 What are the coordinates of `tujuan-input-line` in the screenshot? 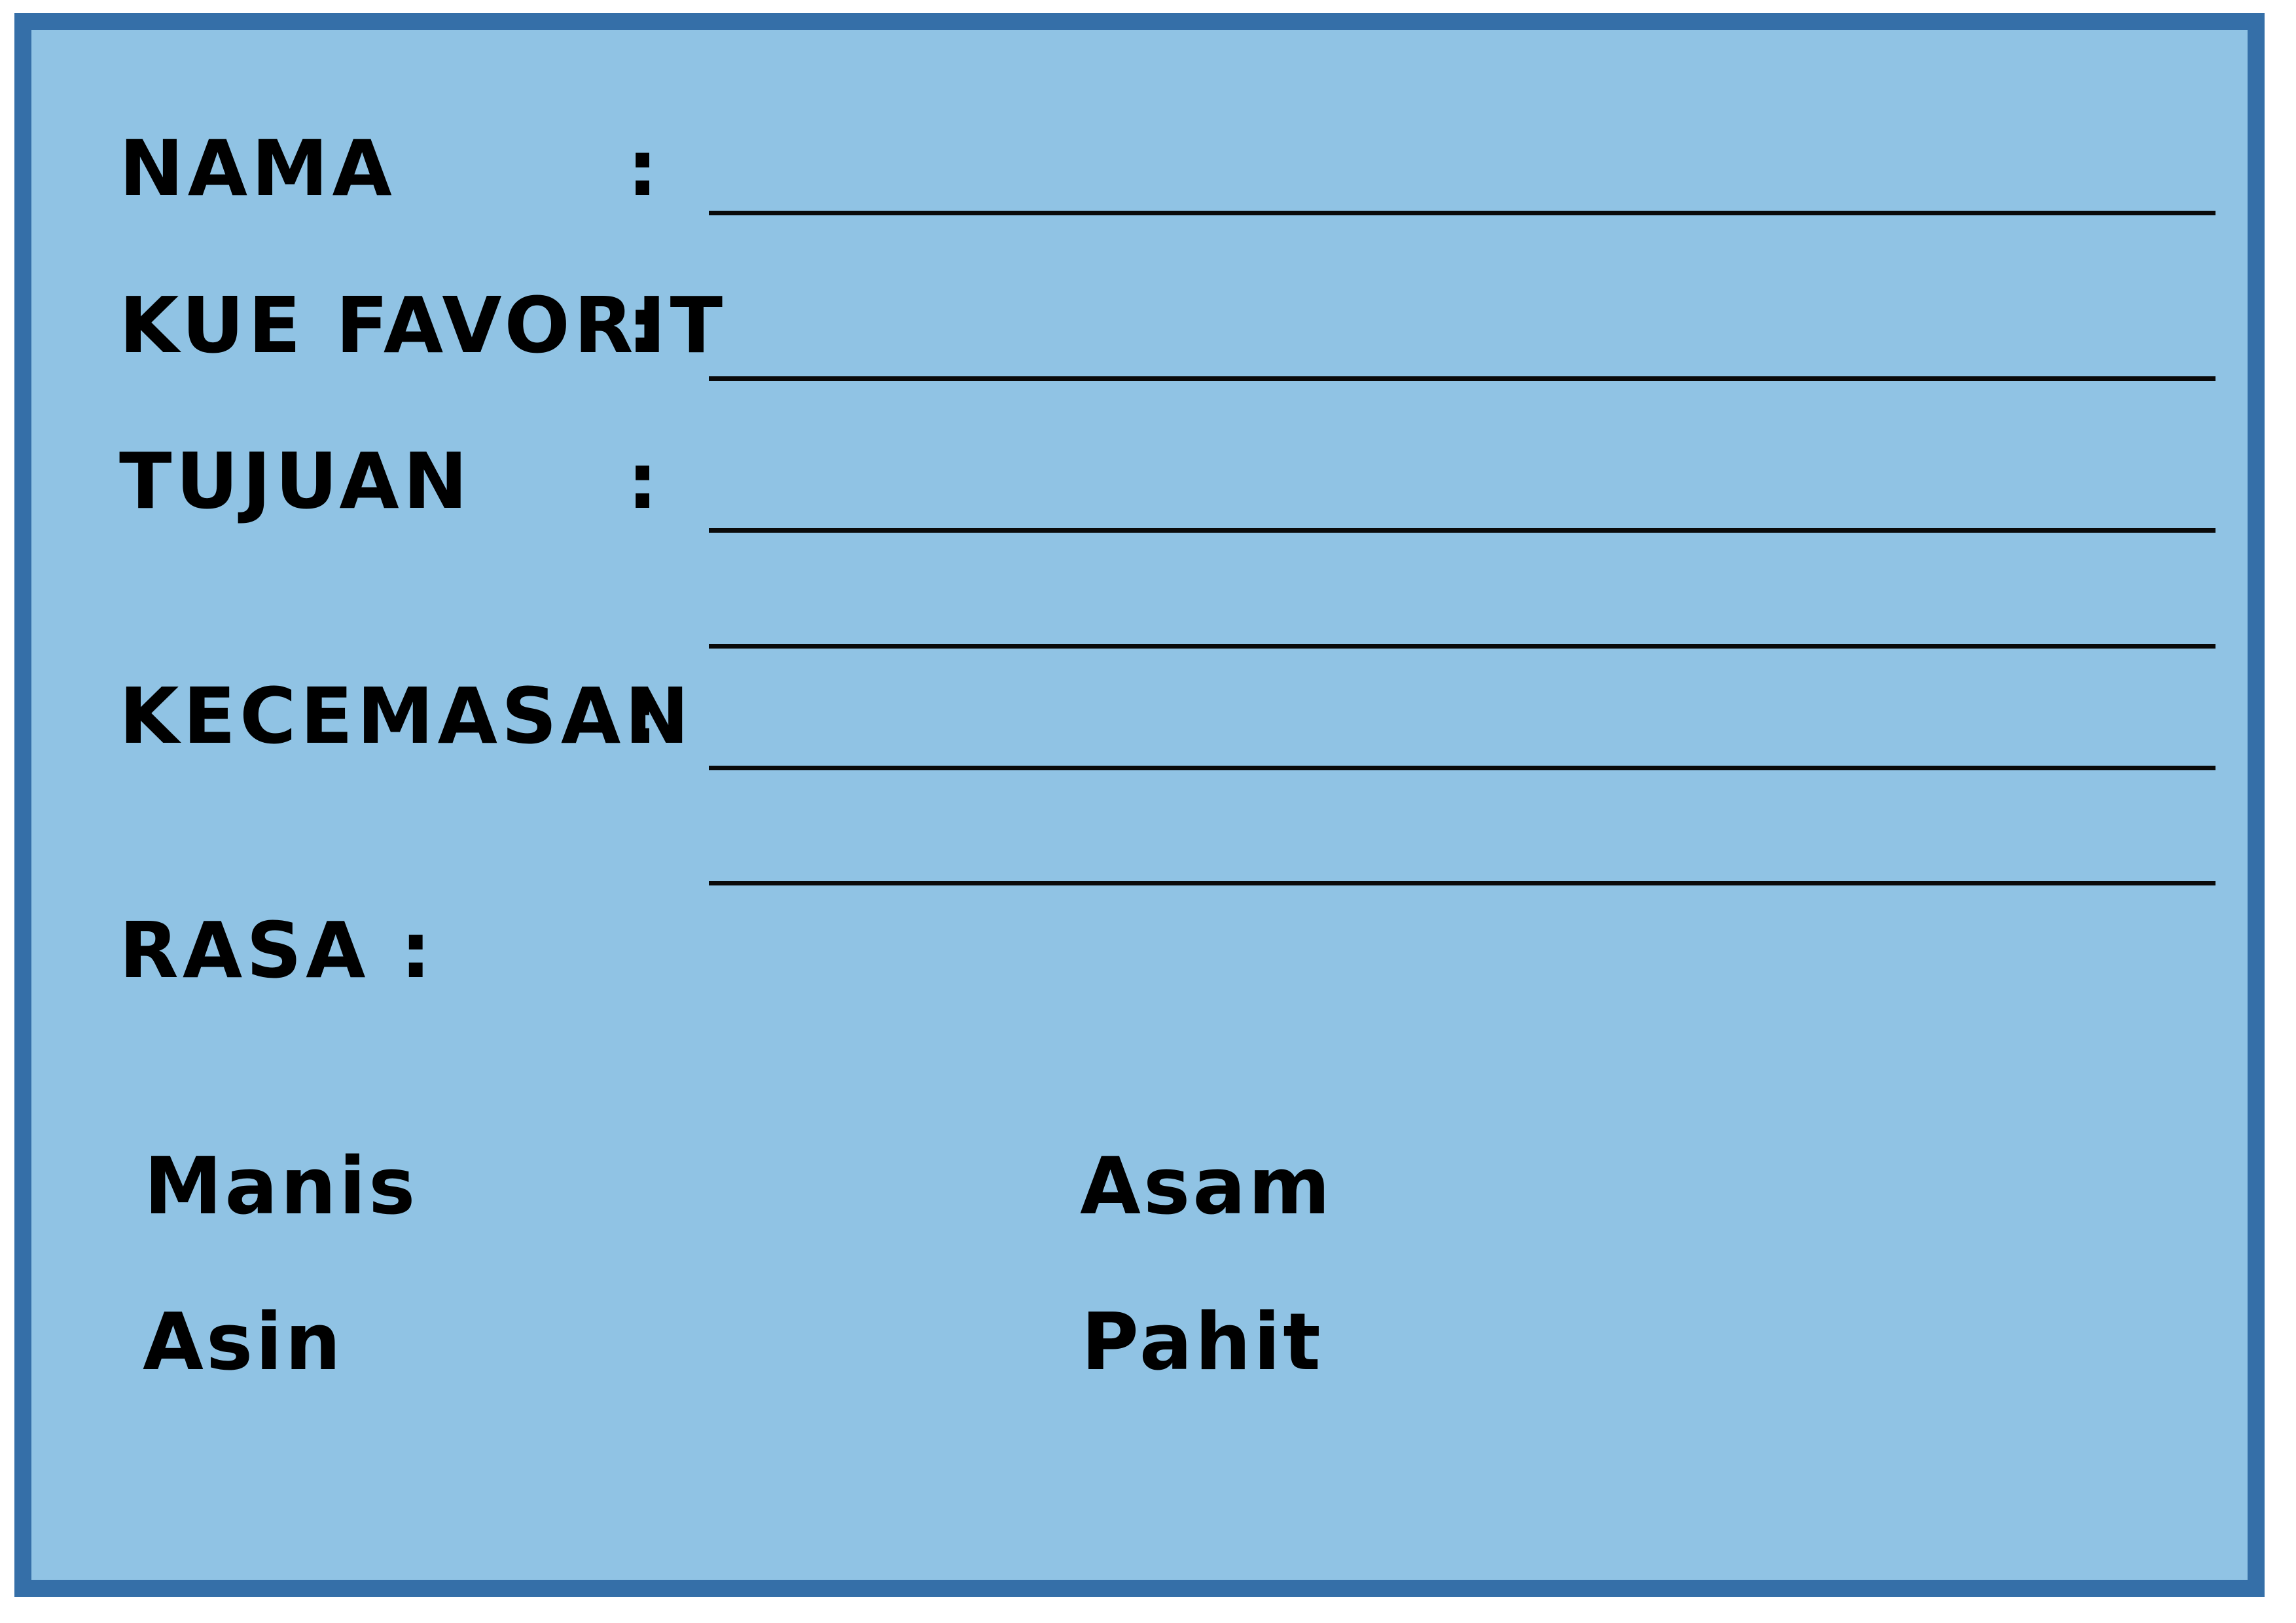 It's located at (1462, 530).